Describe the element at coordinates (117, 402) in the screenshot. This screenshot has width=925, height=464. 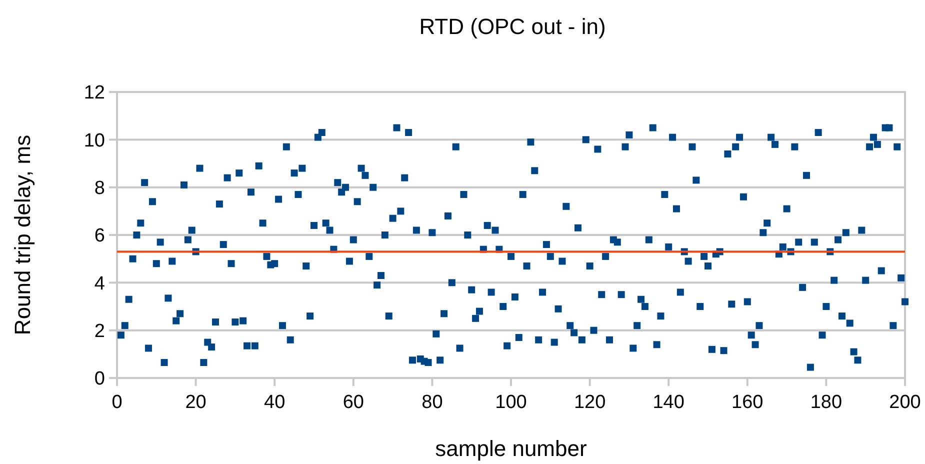
I see `x-tick-label: 0` at that location.